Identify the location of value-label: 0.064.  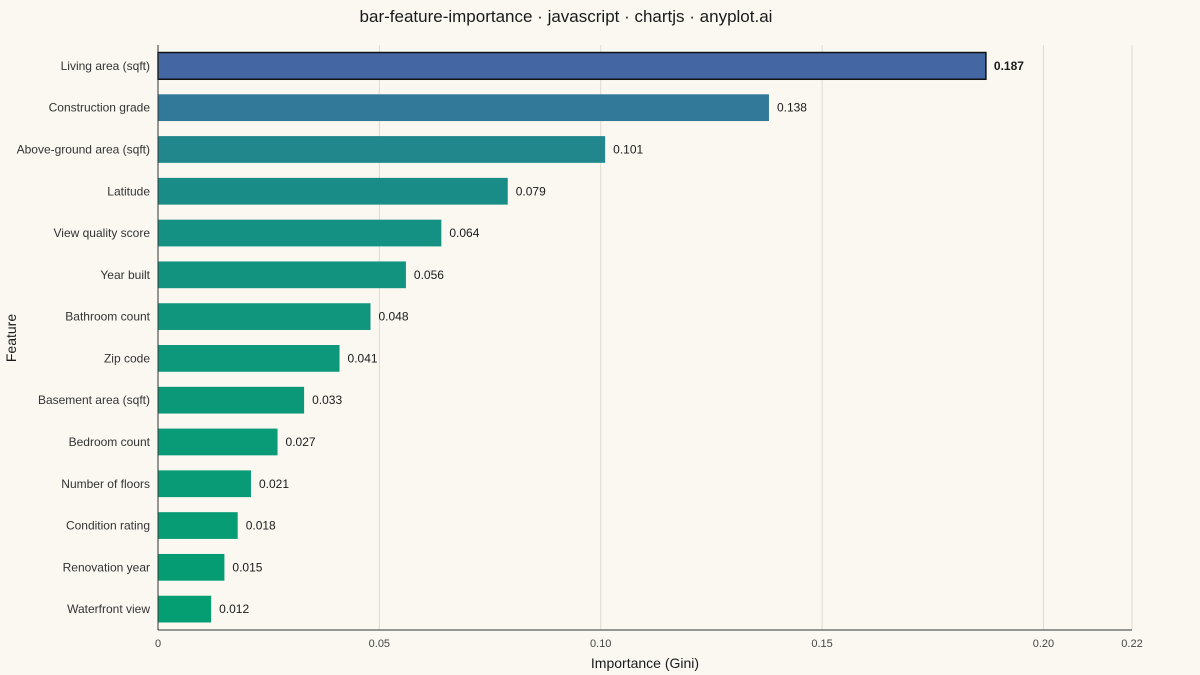
(464, 233).